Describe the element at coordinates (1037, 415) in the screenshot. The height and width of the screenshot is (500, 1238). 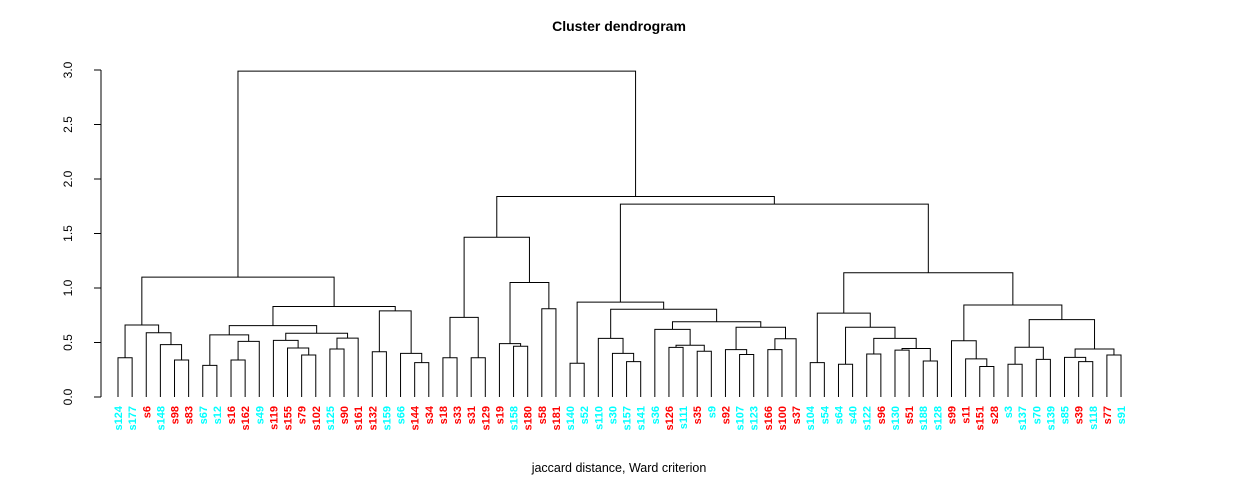
I see `leaf-label: s70` at that location.